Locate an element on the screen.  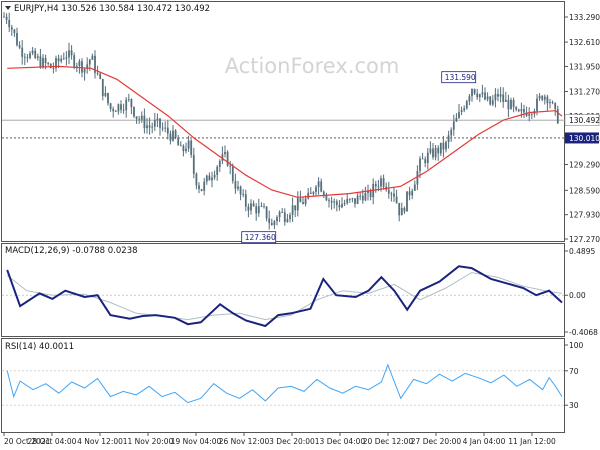
macd-y-axis: 0.4895 0.00 -0.4068 is located at coordinates (581, 292).